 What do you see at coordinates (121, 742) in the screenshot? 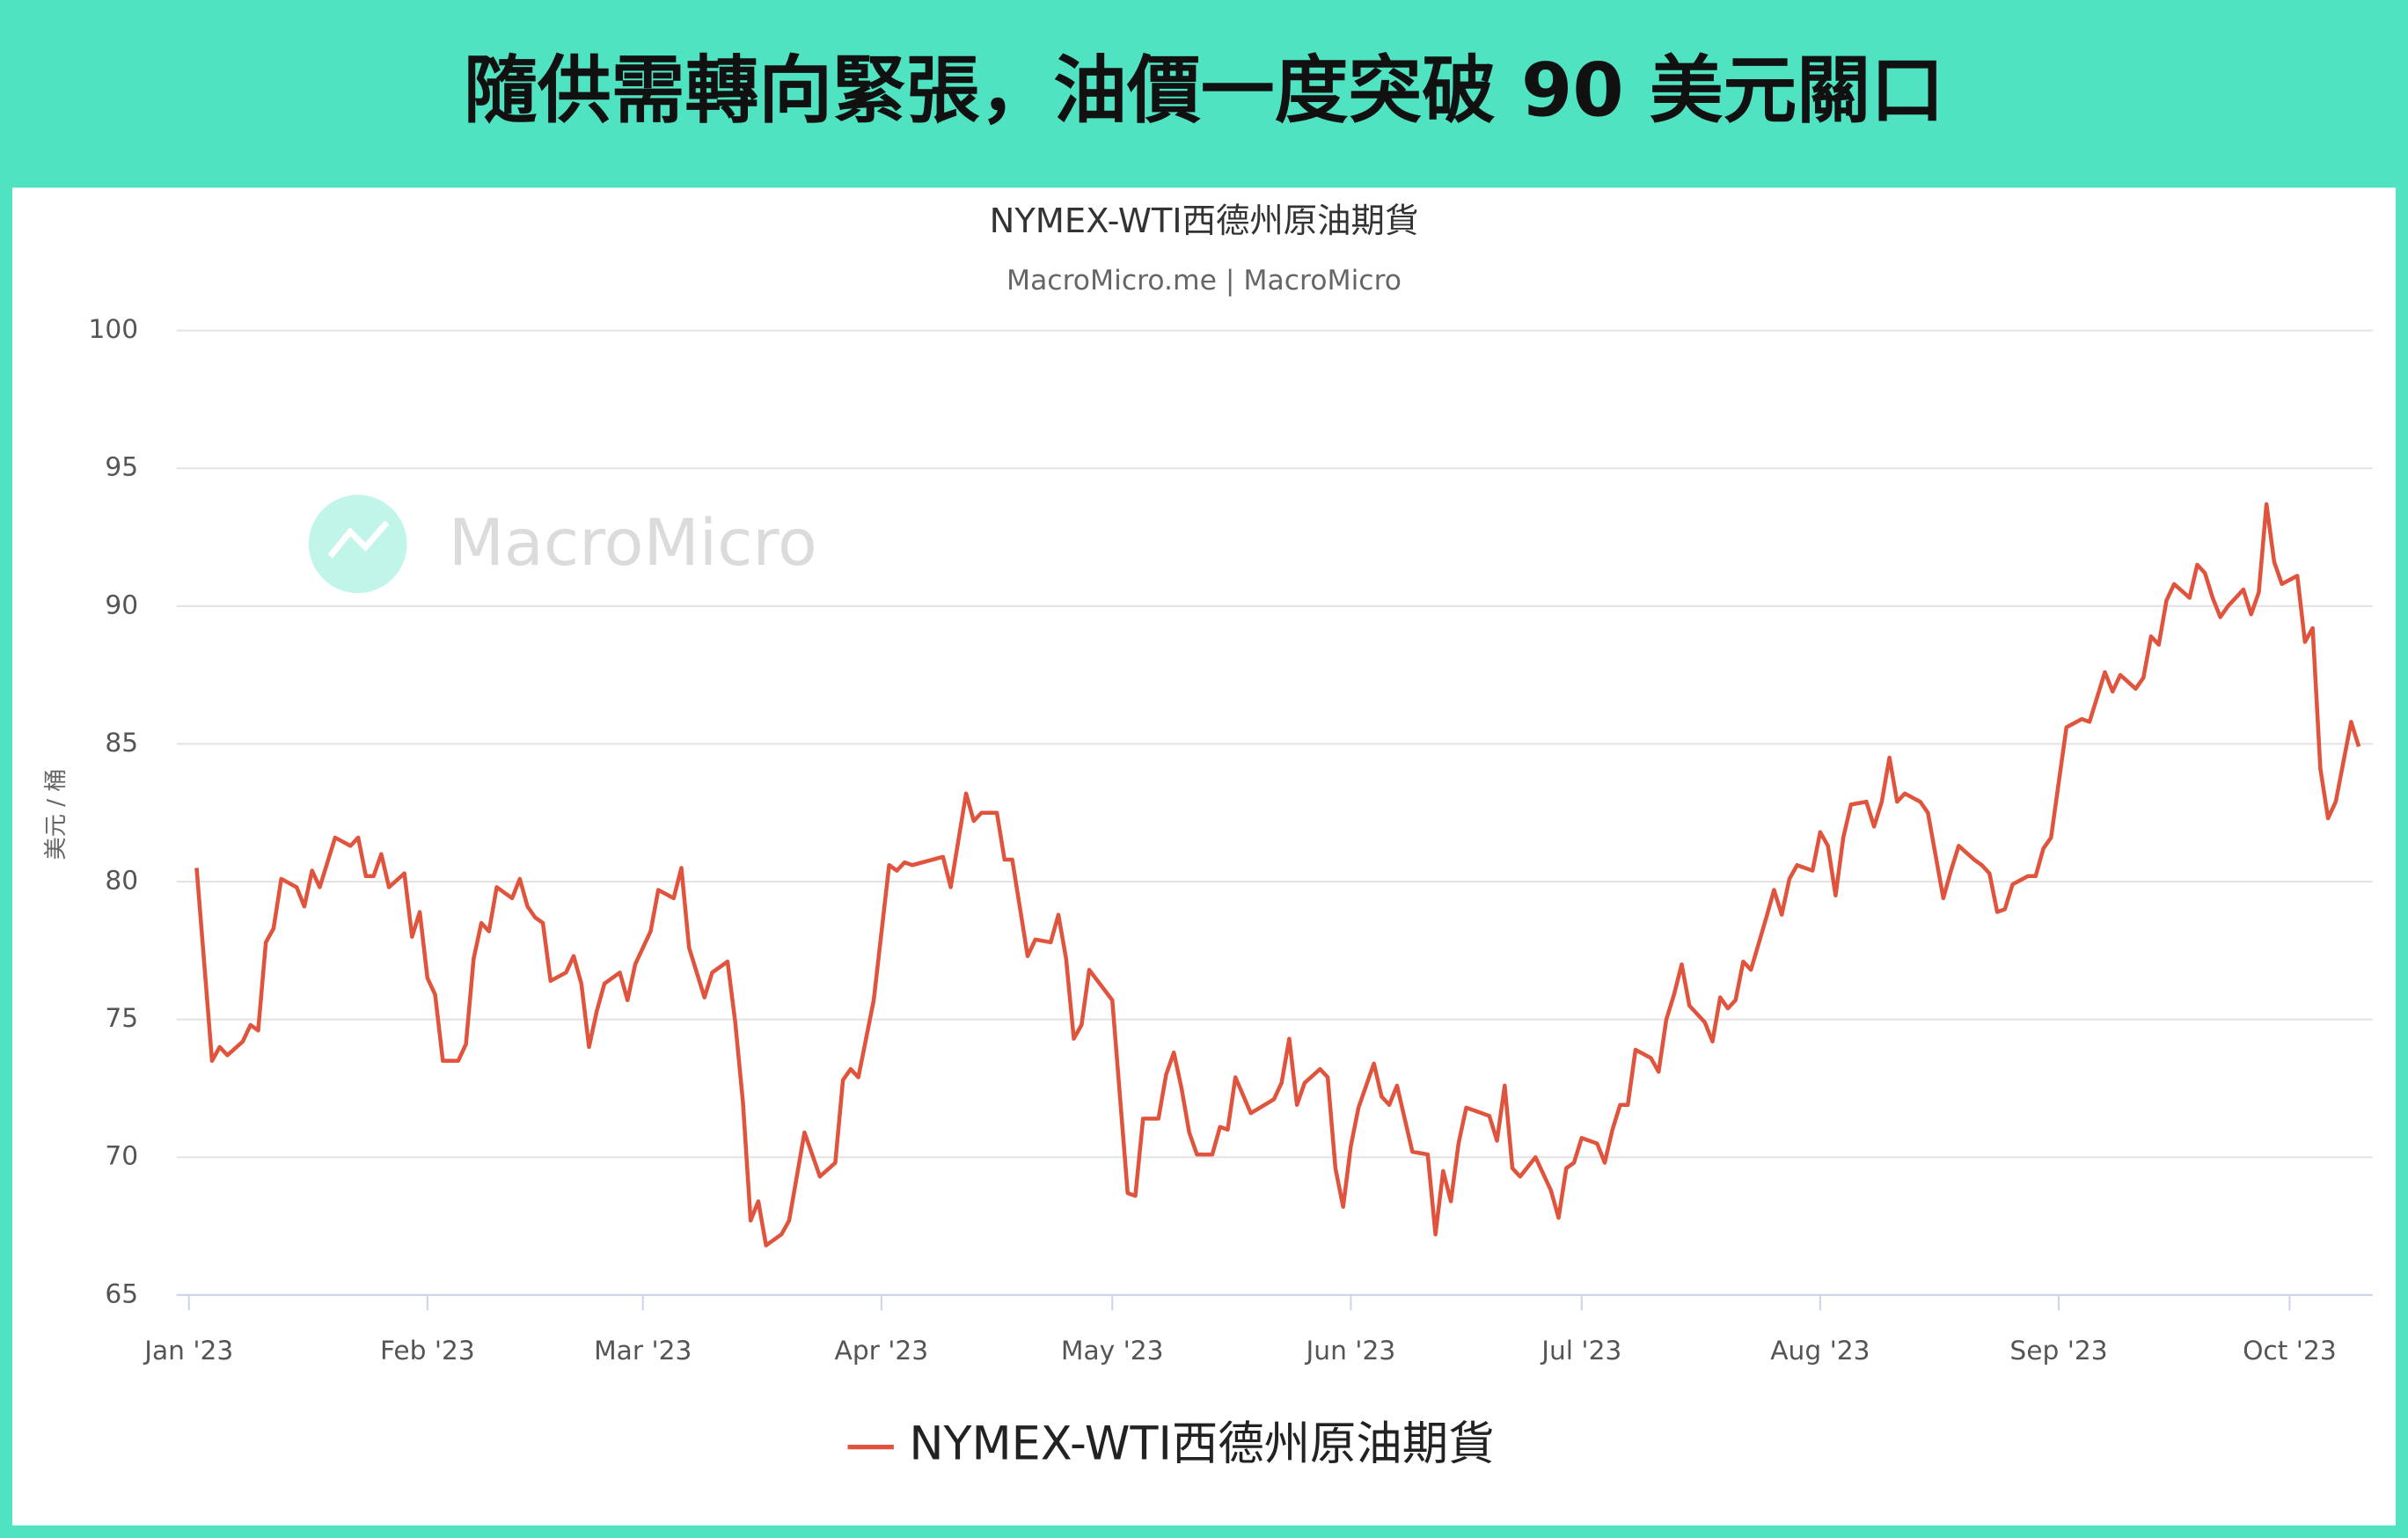
I see `y-tick-label: 85` at bounding box center [121, 742].